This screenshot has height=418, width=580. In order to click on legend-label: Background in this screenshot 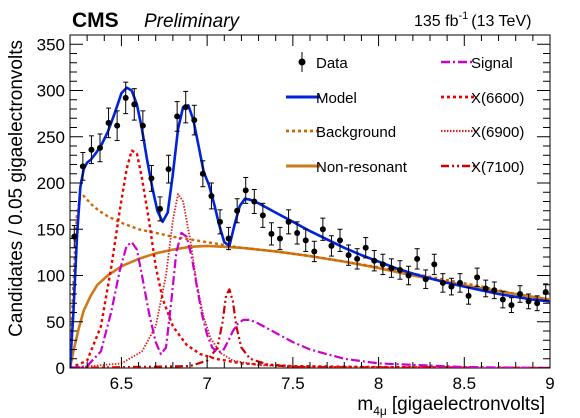, I will do `click(356, 132)`.